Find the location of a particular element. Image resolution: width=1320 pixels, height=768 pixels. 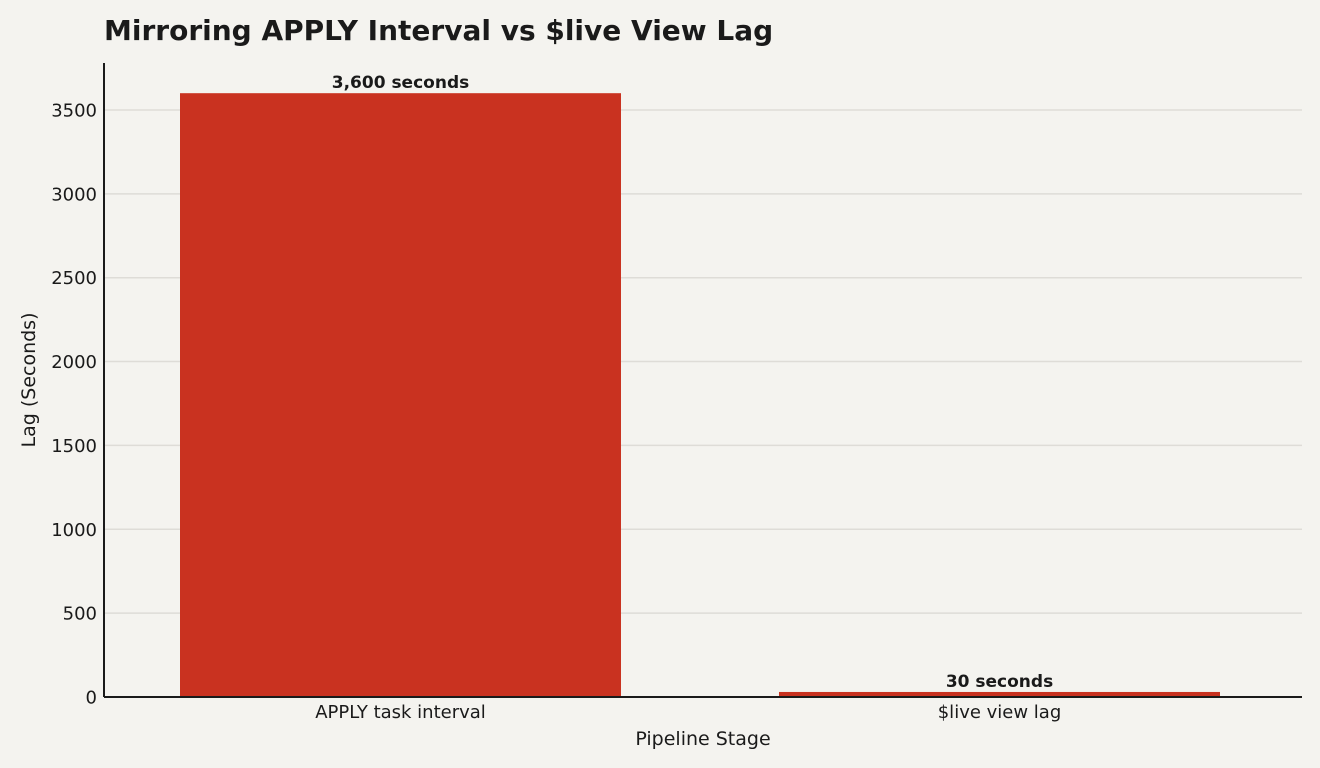

data-label: 30 seconds is located at coordinates (999, 682).